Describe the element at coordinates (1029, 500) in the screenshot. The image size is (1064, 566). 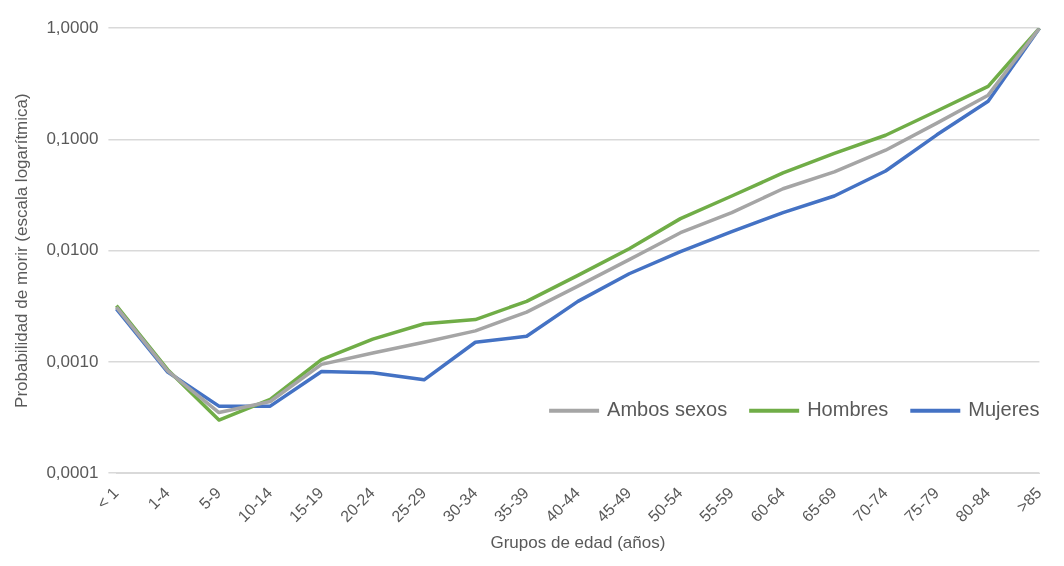
I see `x-tick-label: >85` at that location.